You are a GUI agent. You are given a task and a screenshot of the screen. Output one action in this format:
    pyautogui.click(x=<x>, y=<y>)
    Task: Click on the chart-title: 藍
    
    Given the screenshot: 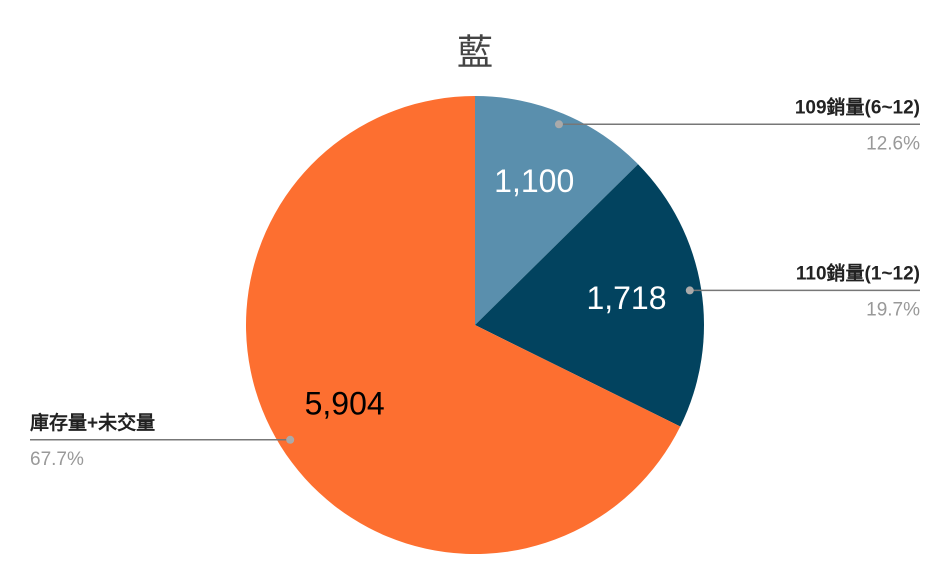 What is the action you would take?
    pyautogui.click(x=475, y=52)
    